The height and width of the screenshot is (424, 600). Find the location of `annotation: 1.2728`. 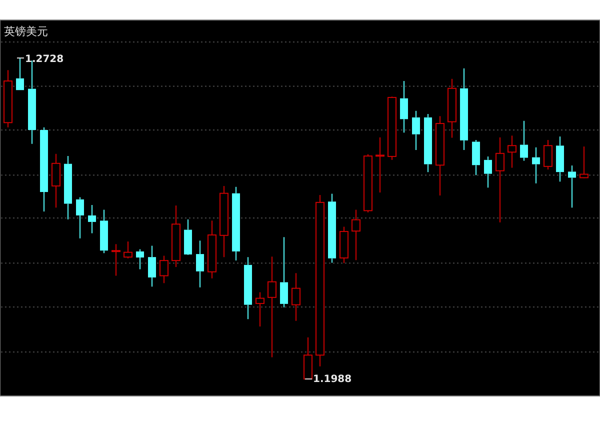

annotation: 1.2728 is located at coordinates (44, 59).